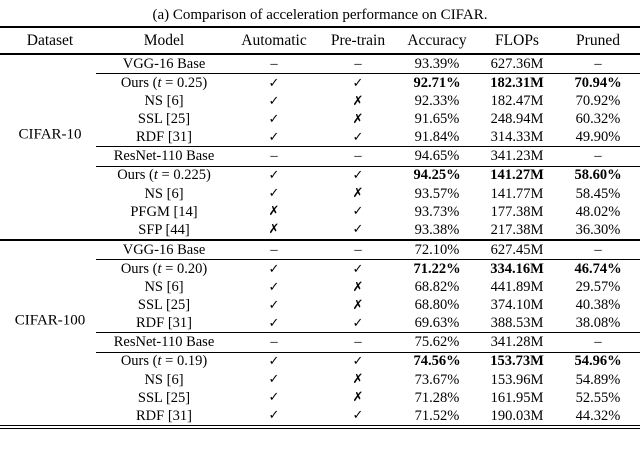 The image size is (640, 470). Describe the element at coordinates (517, 249) in the screenshot. I see `flops-cell: 627.45M` at that location.